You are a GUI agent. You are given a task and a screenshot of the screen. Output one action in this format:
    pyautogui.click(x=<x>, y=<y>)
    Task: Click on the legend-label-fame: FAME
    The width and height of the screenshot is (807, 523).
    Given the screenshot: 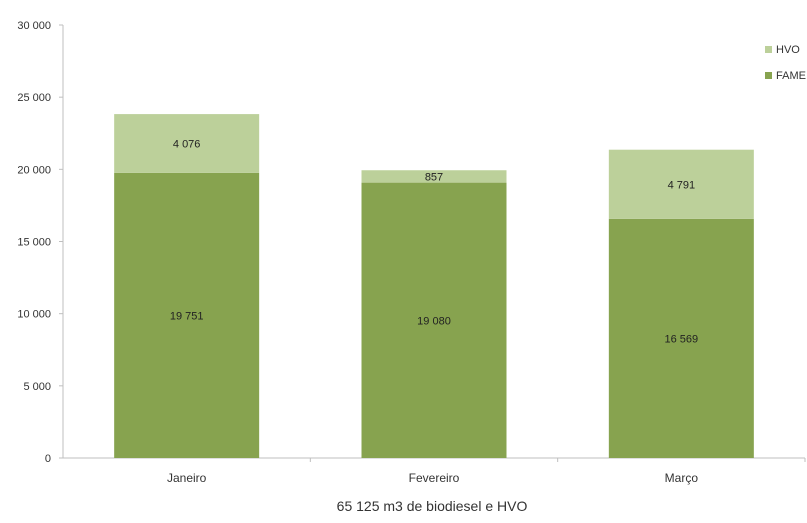 What is the action you would take?
    pyautogui.click(x=791, y=76)
    